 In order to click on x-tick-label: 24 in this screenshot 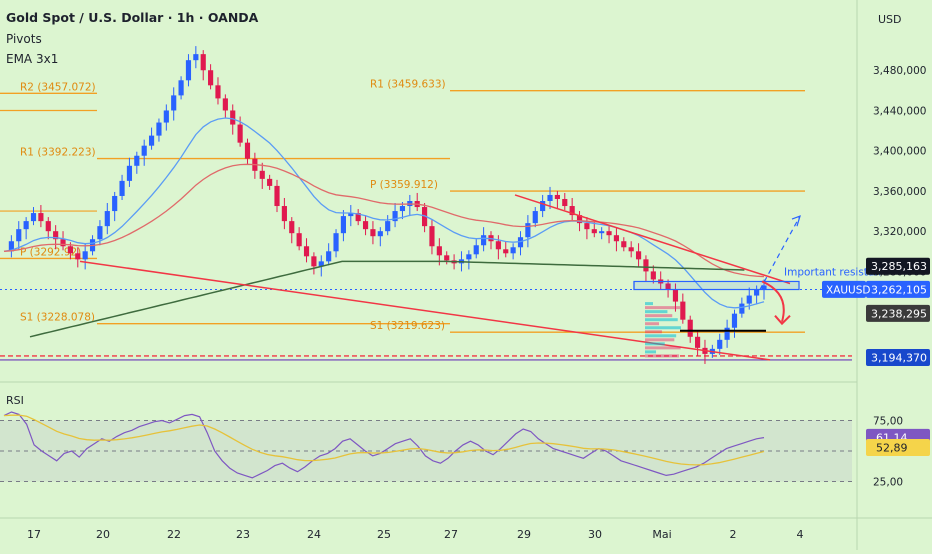, I will do `click(314, 534)`.